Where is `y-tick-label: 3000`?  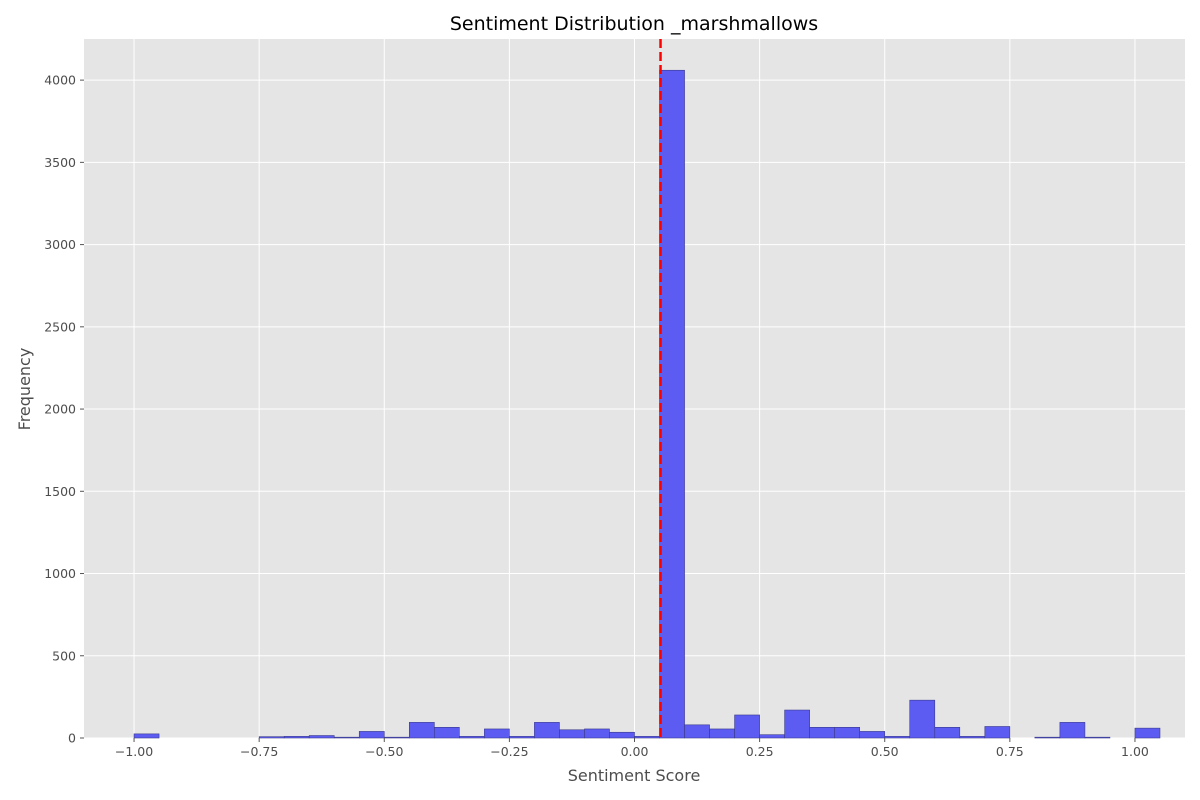 y-tick-label: 3000 is located at coordinates (60, 244).